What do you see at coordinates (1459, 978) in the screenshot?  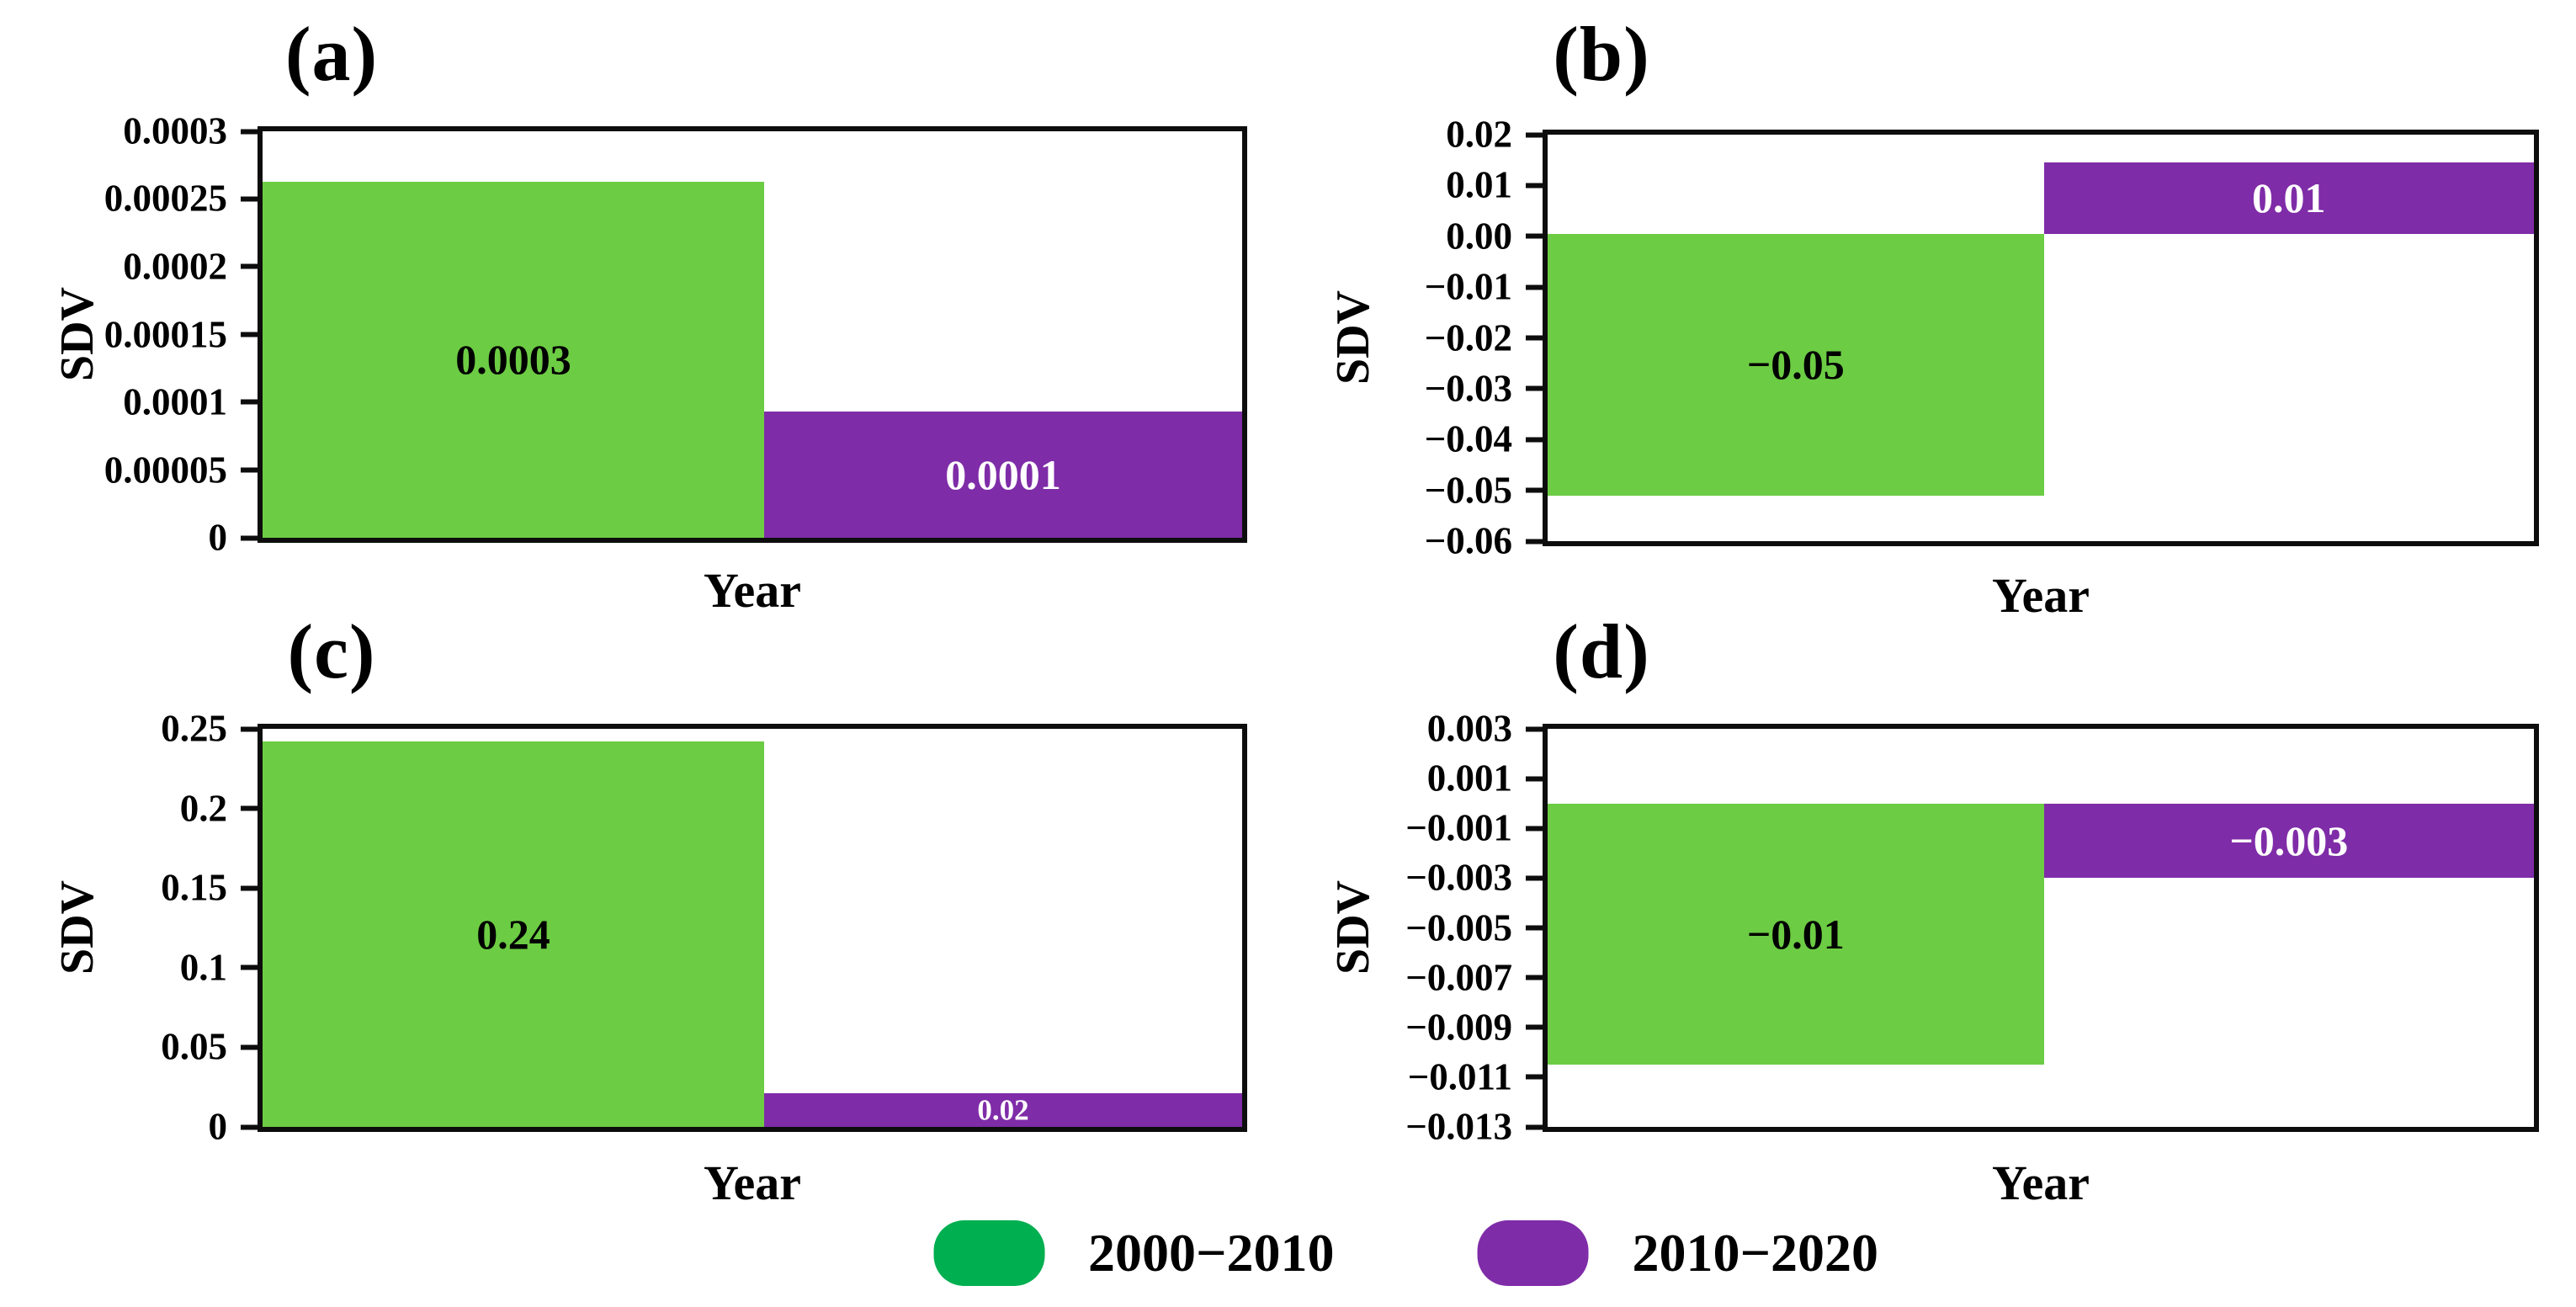 I see `y-tick-label: −0.007` at bounding box center [1459, 978].